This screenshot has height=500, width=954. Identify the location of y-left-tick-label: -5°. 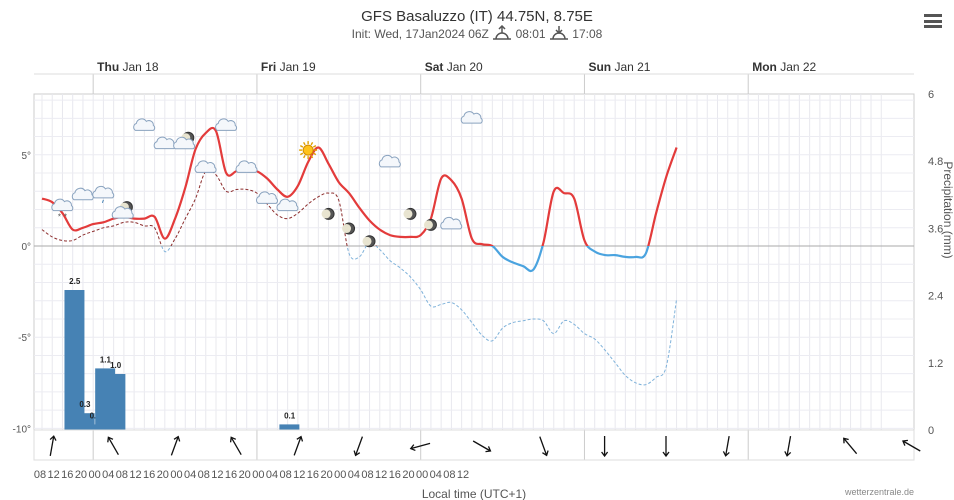
(24, 338).